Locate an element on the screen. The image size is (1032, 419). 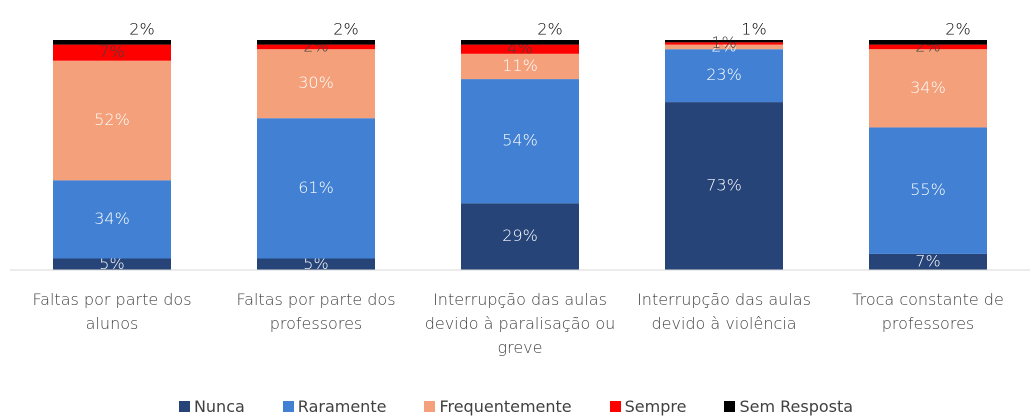
value-label: 54% is located at coordinates (520, 140).